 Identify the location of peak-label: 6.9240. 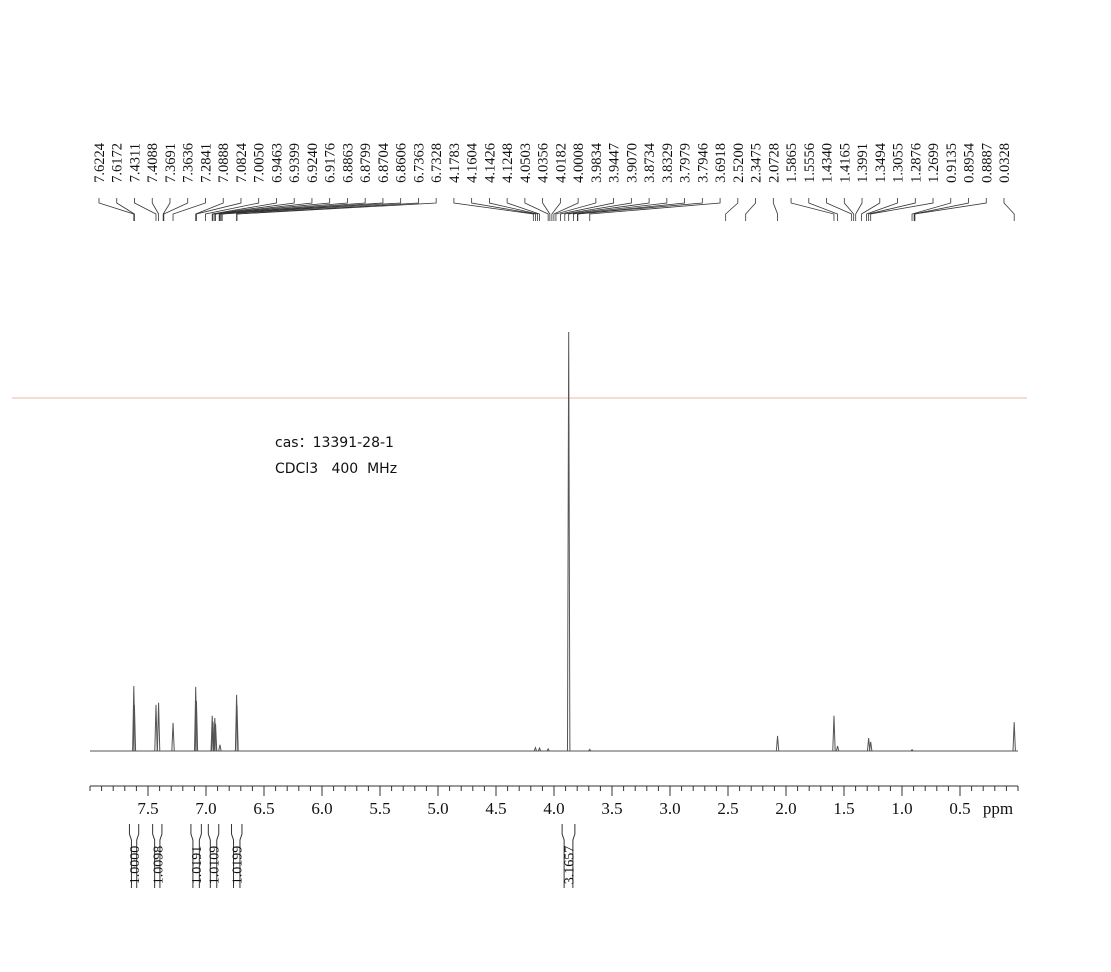
(313, 163).